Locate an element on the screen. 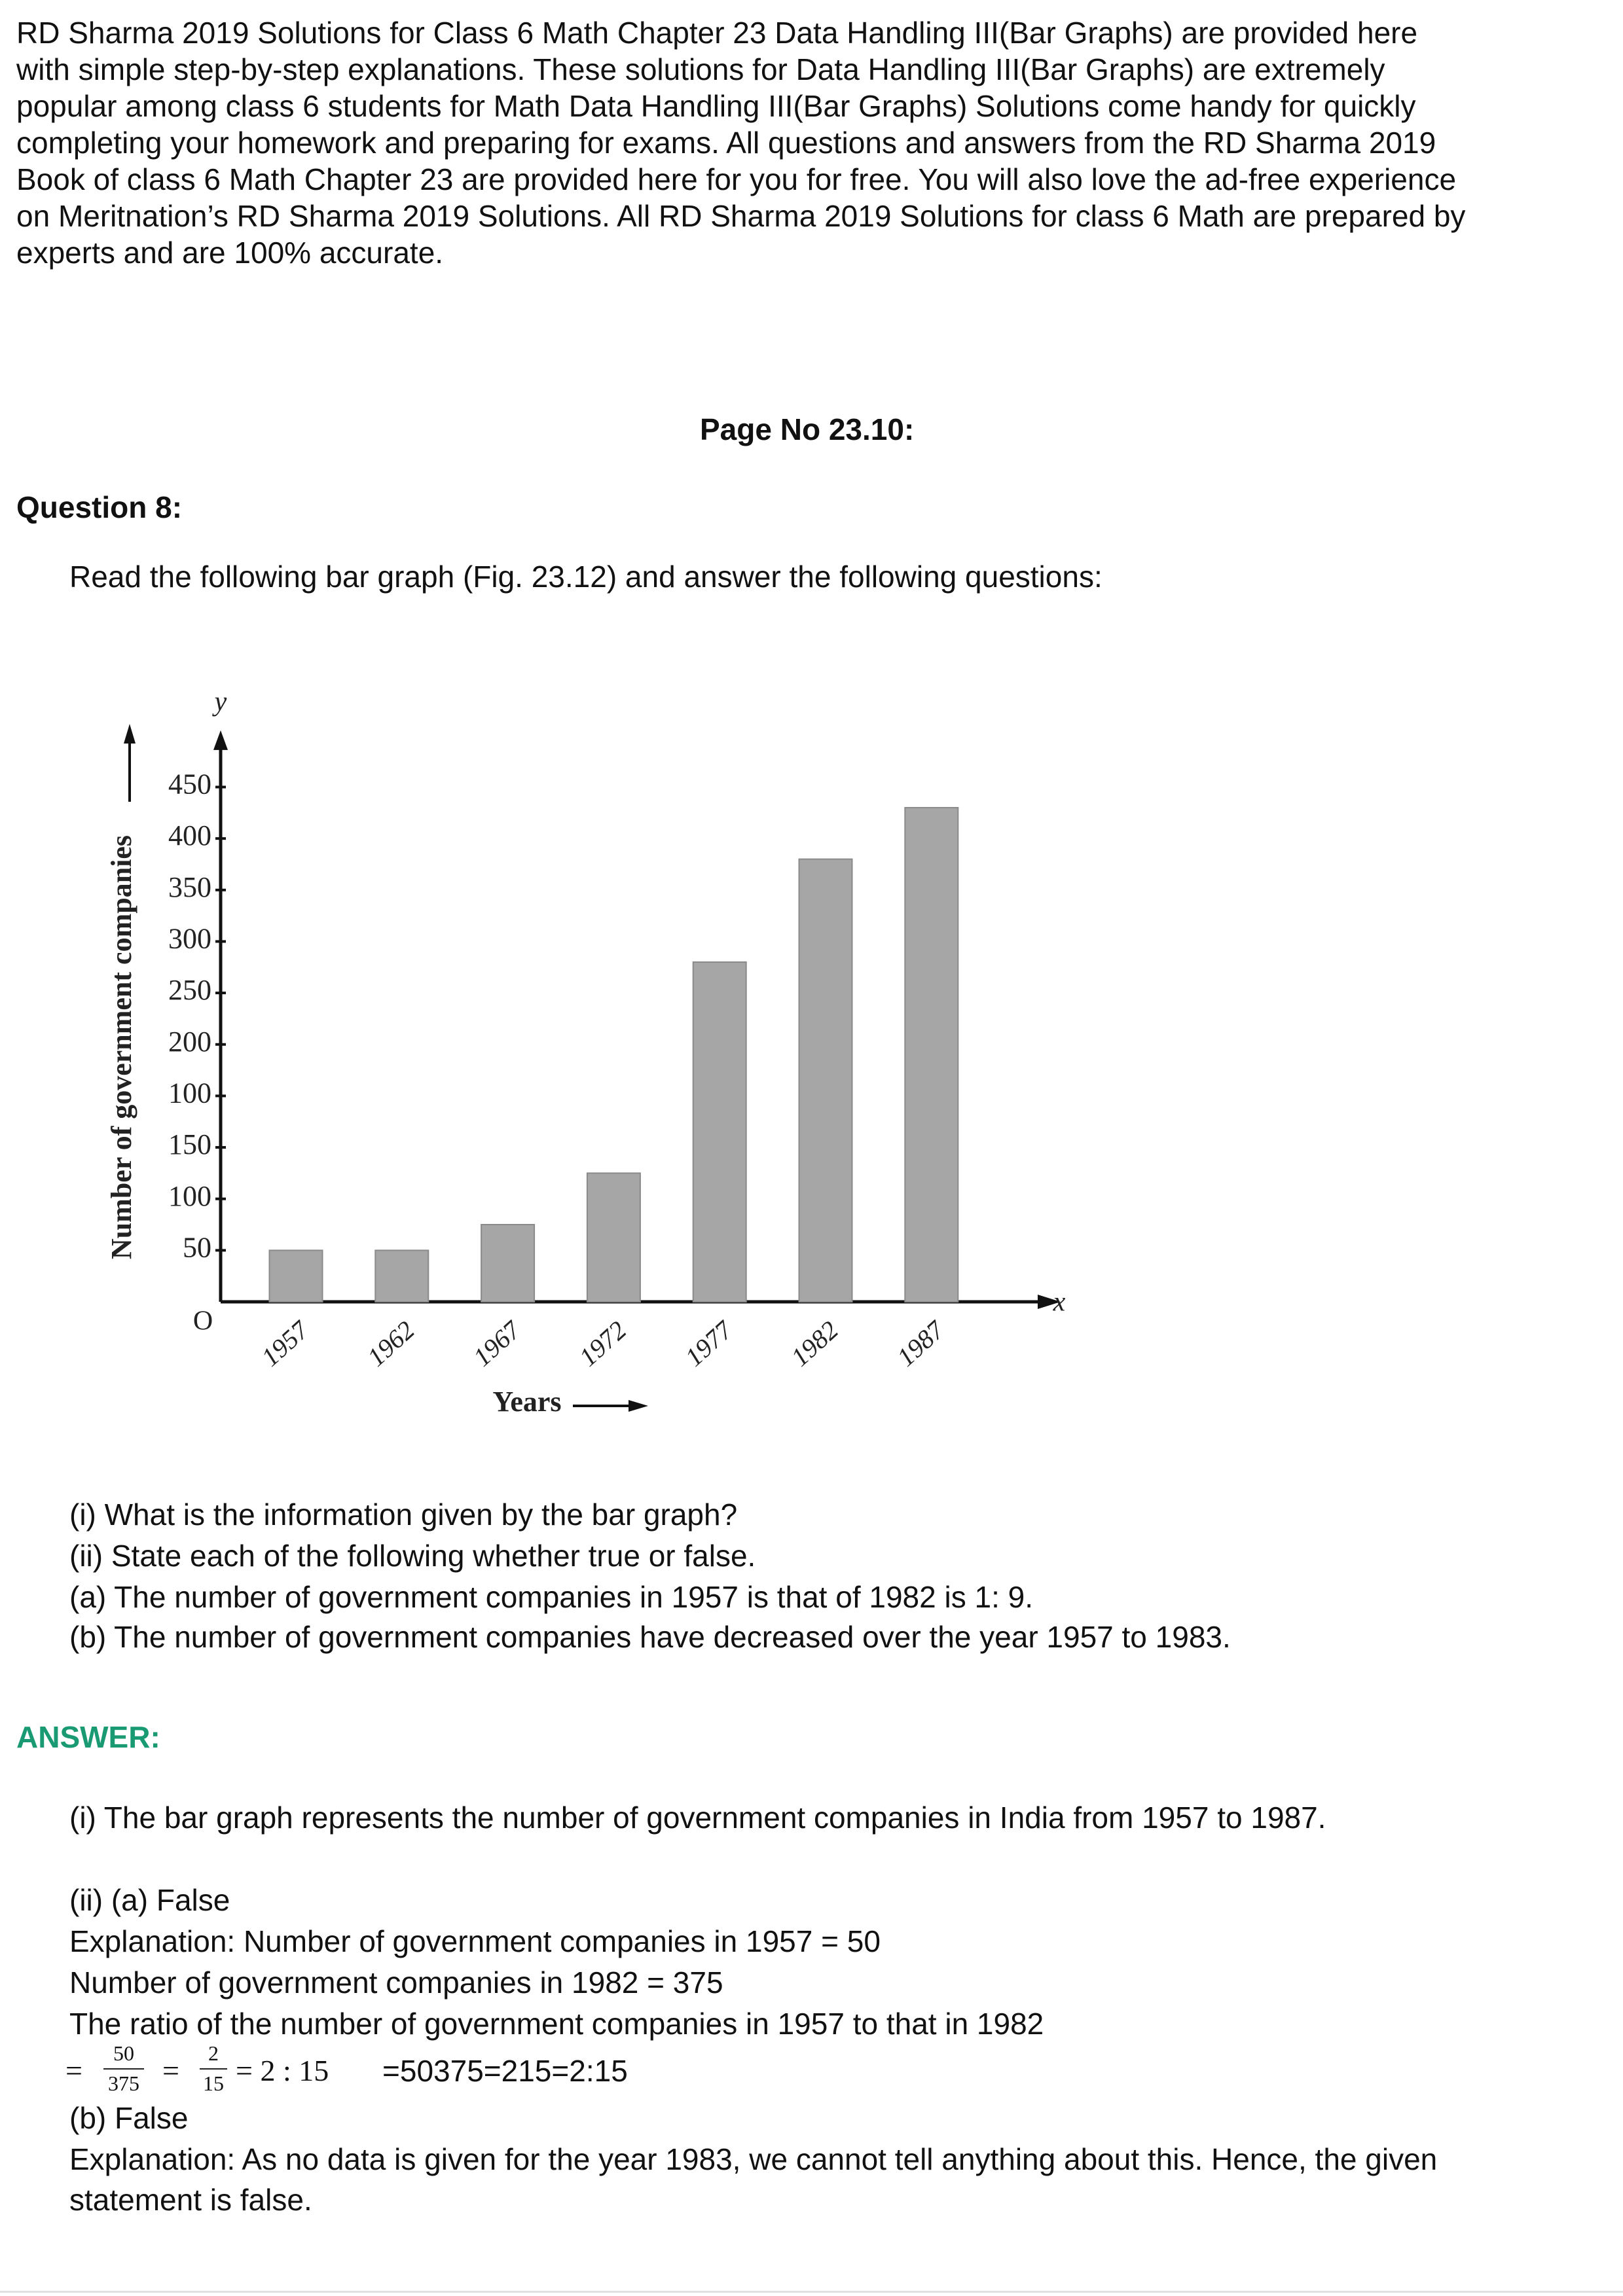 The image size is (1623, 2296). x-tick-label: 1967 is located at coordinates (497, 1343).